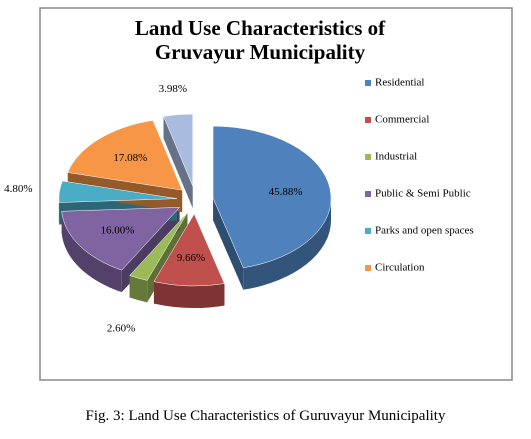 This screenshot has height=439, width=531. I want to click on data-label: 2.60%, so click(121, 329).